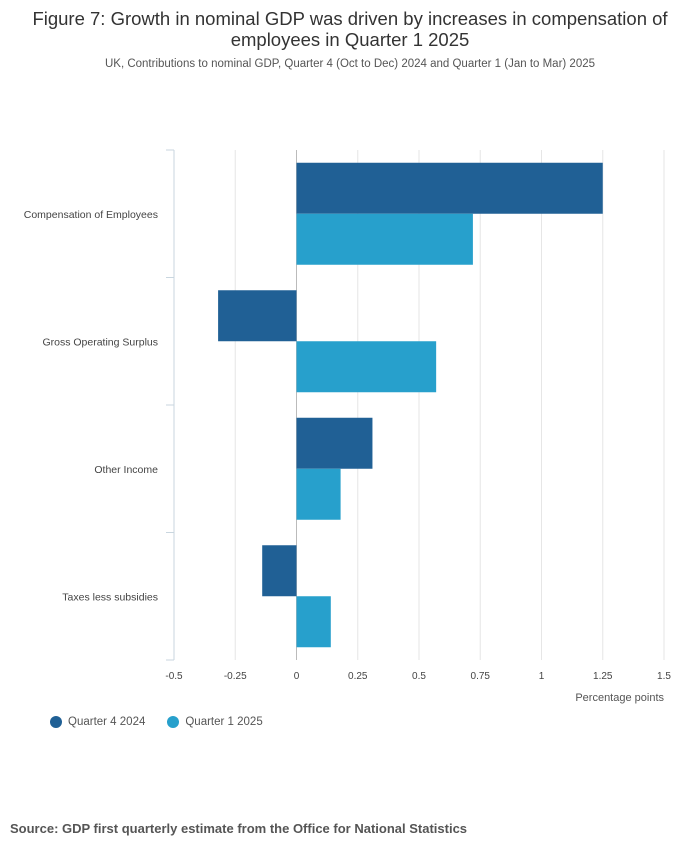 Image resolution: width=700 pixels, height=857 pixels. I want to click on x-tick-label: 0, so click(297, 676).